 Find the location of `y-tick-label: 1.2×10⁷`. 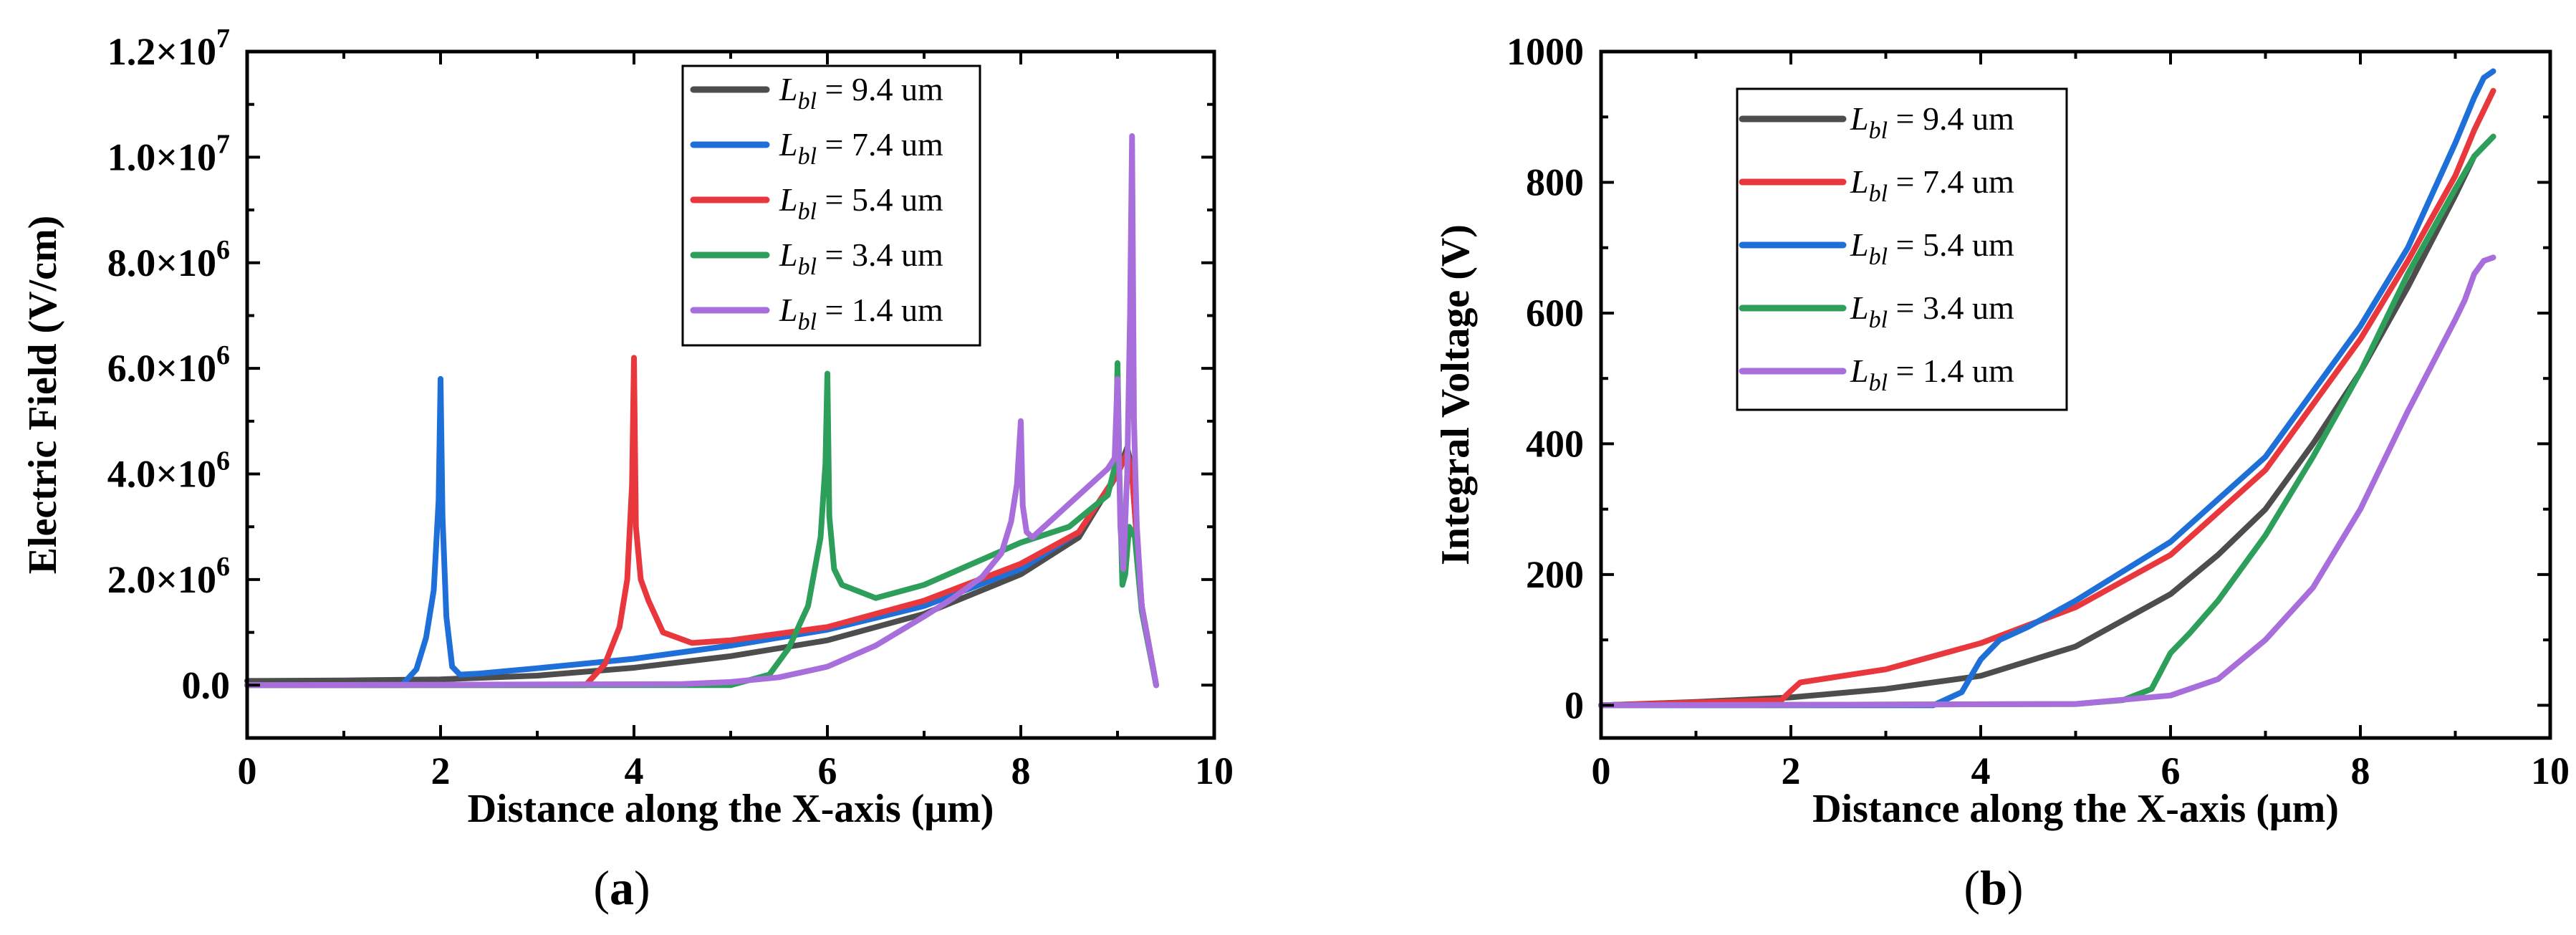

y-tick-label: 1.2×10⁷ is located at coordinates (169, 48).